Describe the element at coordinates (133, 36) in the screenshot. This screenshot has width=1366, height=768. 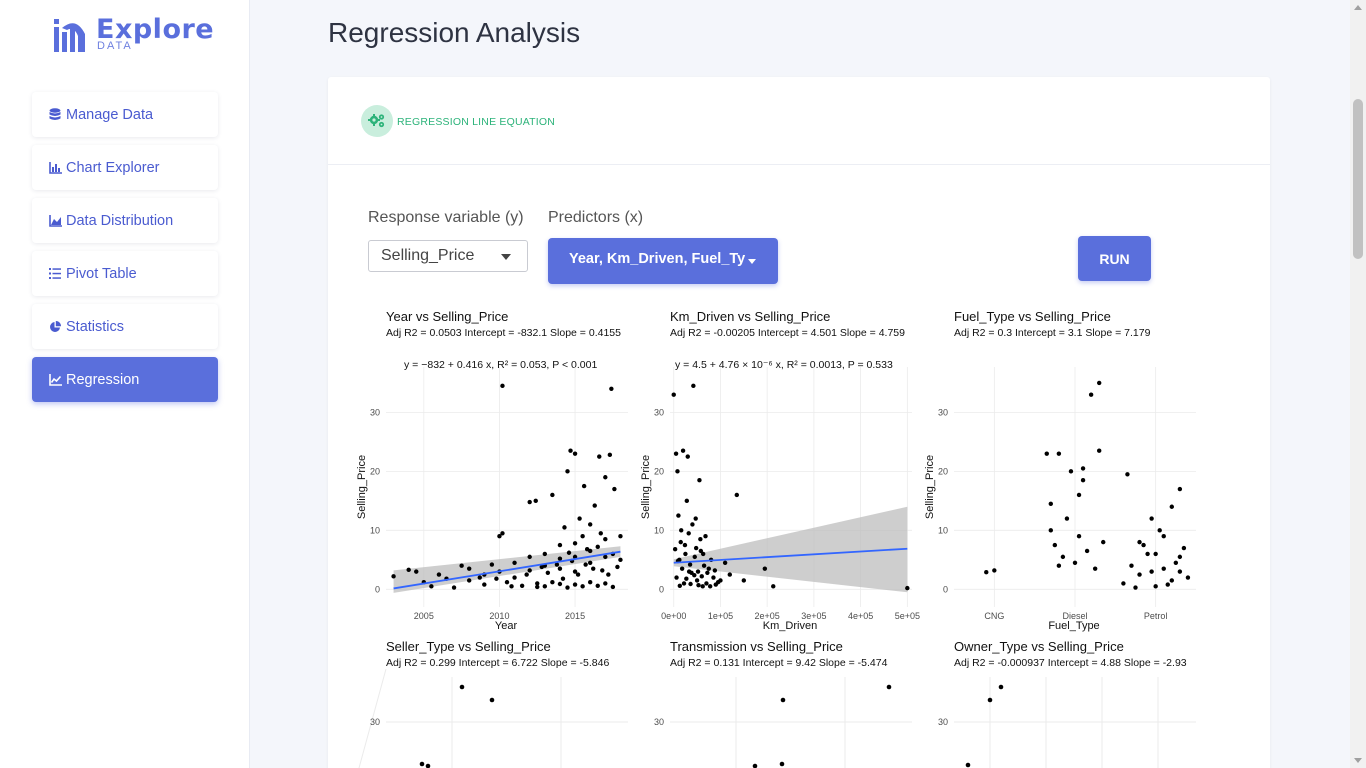
I see `brand-logo: Explore DATA` at that location.